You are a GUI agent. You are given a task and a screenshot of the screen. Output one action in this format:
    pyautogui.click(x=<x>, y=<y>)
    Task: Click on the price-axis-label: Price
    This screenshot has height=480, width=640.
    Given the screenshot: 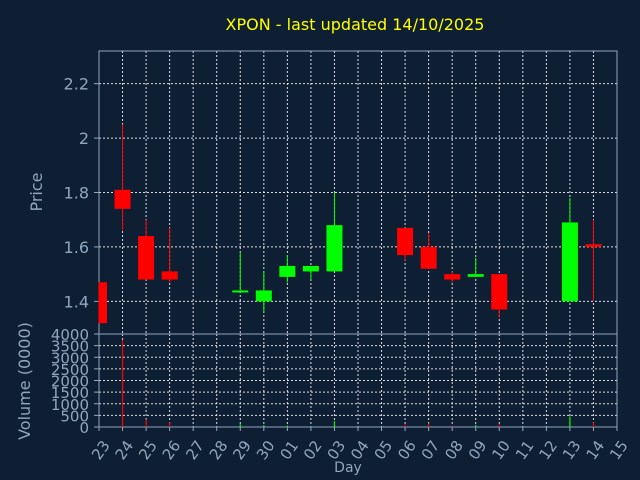 What is the action you would take?
    pyautogui.click(x=36, y=191)
    